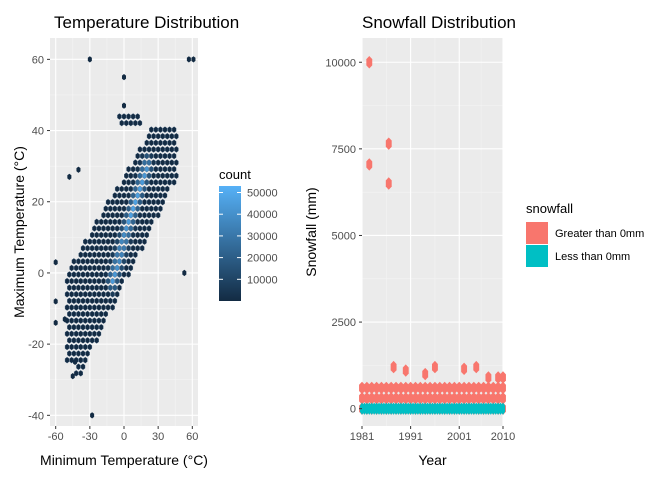 The image size is (672, 485). I want to click on count-legend-label: 50000, so click(262, 194).